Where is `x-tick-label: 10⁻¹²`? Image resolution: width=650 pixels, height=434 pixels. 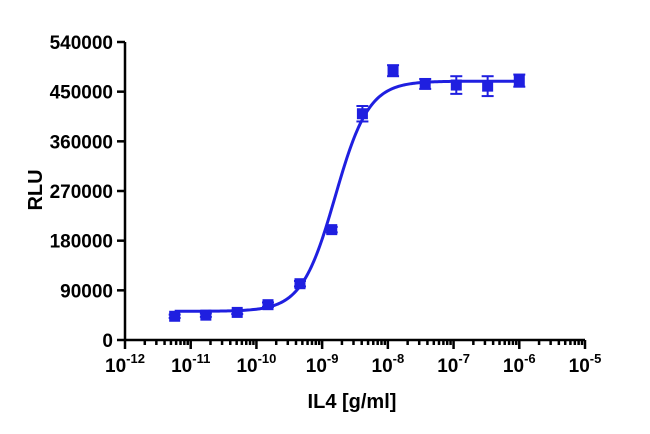
x-tick-label: 10⁻¹² is located at coordinates (125, 364).